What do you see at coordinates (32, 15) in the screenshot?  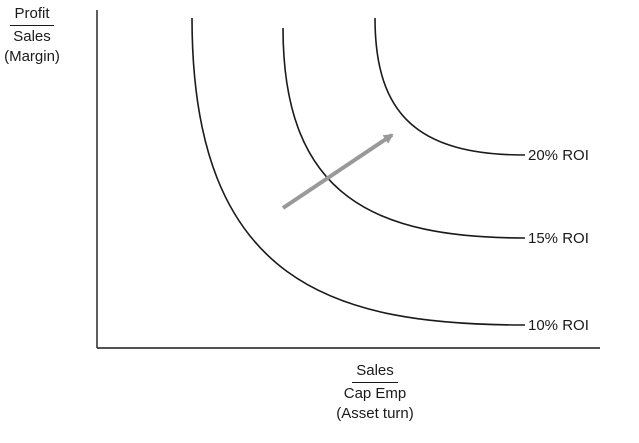 I see `y-label-numerator: Profit` at bounding box center [32, 15].